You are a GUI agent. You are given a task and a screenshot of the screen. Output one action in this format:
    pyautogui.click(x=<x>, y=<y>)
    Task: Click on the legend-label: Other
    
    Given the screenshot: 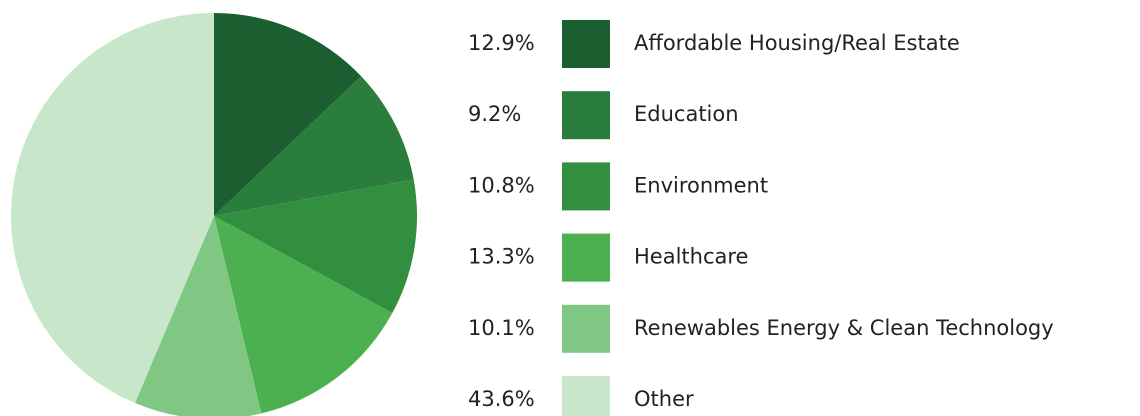 What is the action you would take?
    pyautogui.click(x=664, y=399)
    